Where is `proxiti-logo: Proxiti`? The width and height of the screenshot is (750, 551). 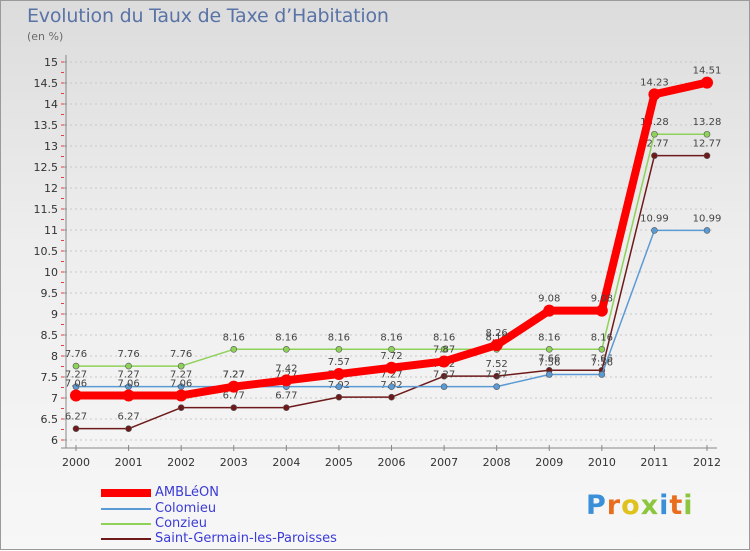
proxiti-logo: Proxiti is located at coordinates (640, 505).